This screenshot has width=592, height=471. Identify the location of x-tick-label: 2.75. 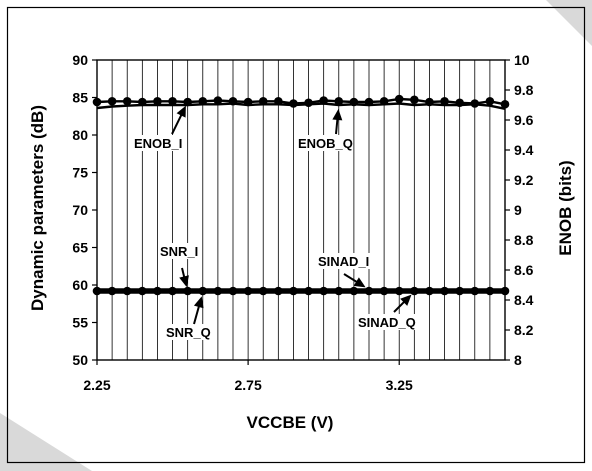
(247, 385).